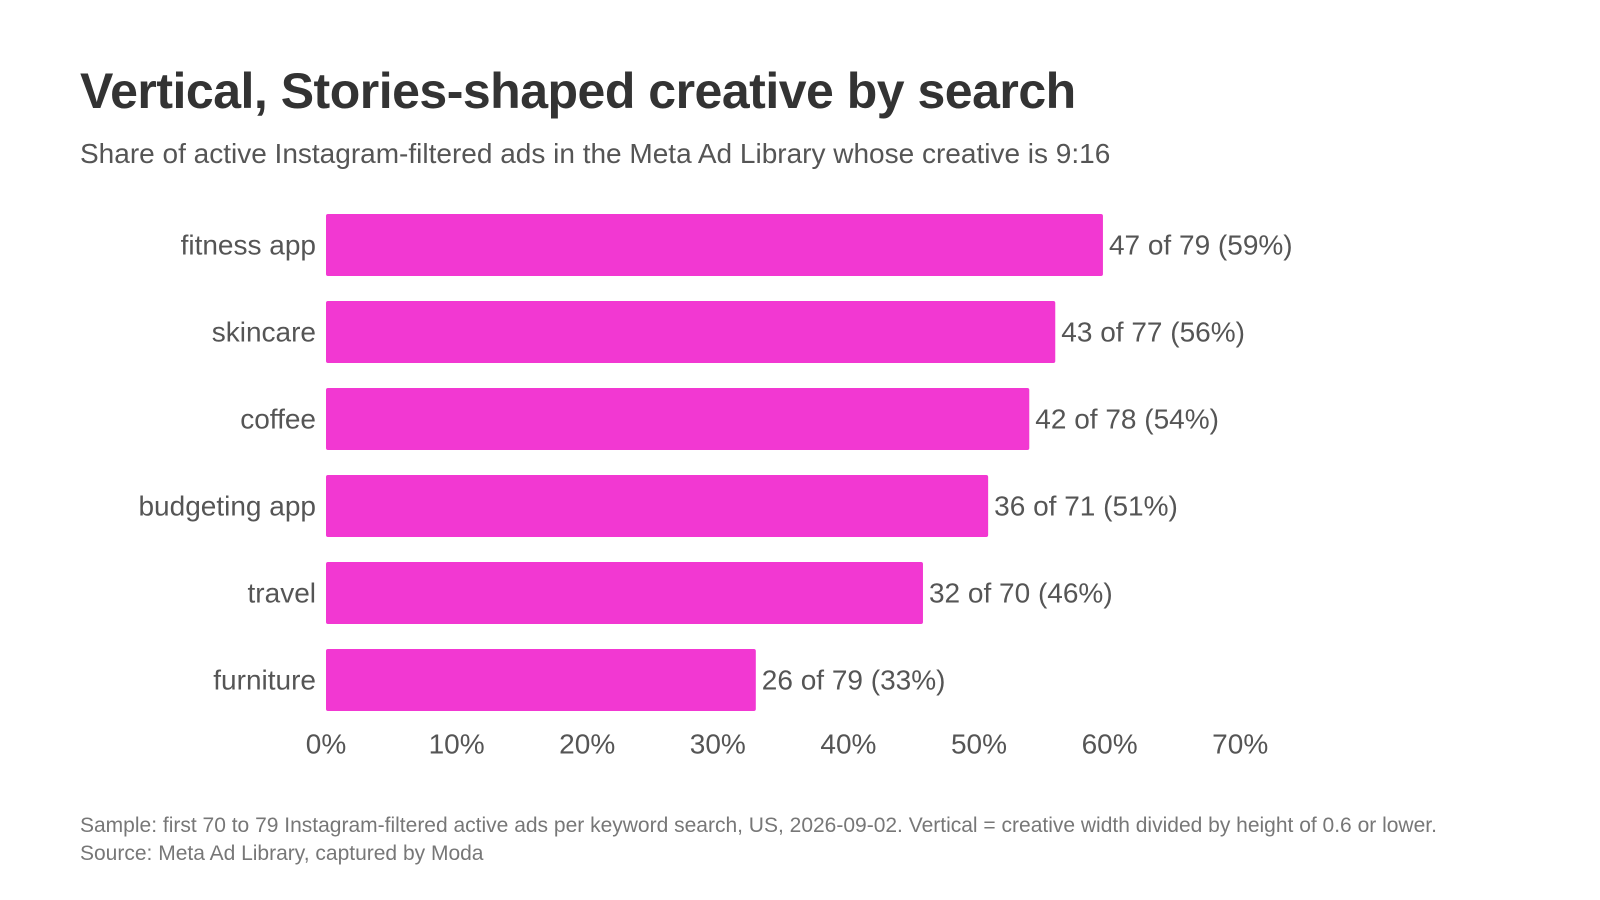 The image size is (1600, 900). Describe the element at coordinates (718, 744) in the screenshot. I see `x-tick-label: 30%` at that location.